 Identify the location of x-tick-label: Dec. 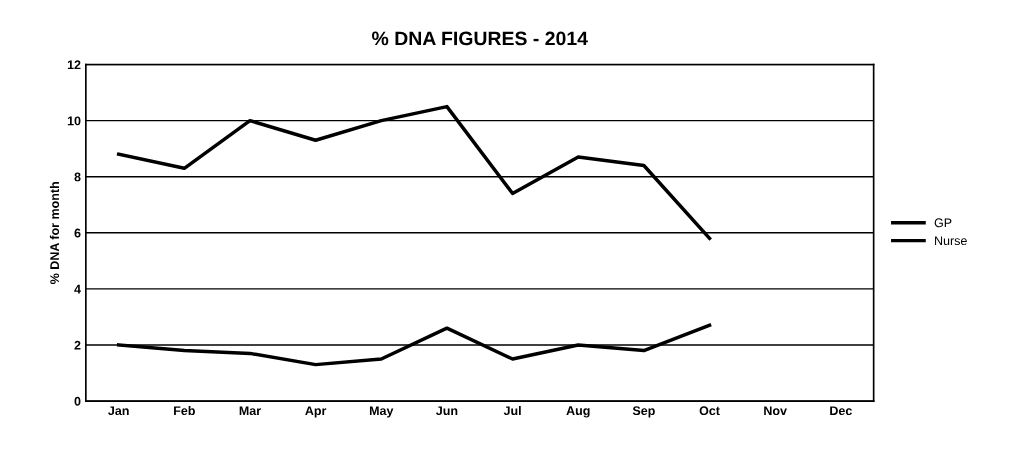
(841, 411).